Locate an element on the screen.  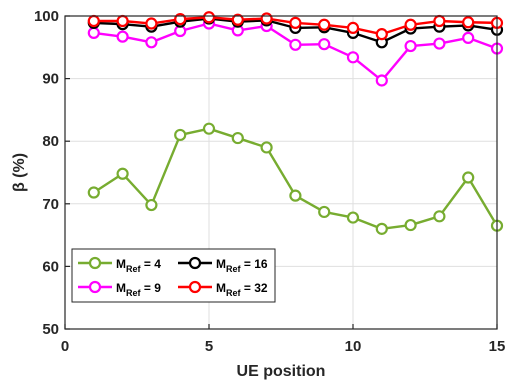
y-tick-label: 50 is located at coordinates (50, 329).